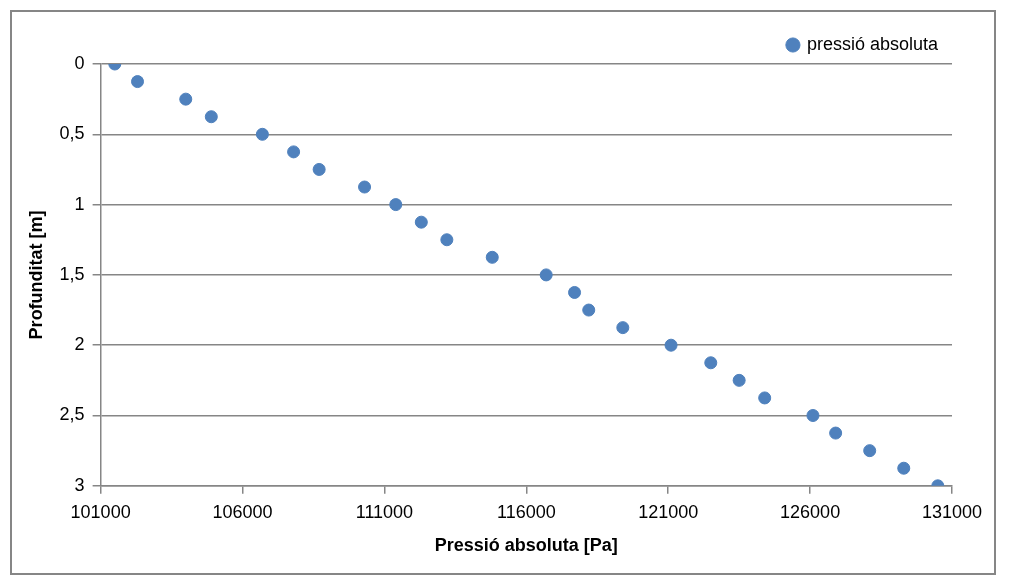 This screenshot has height=585, width=1010. Describe the element at coordinates (79, 62) in the screenshot. I see `y-tick-label: 0` at that location.